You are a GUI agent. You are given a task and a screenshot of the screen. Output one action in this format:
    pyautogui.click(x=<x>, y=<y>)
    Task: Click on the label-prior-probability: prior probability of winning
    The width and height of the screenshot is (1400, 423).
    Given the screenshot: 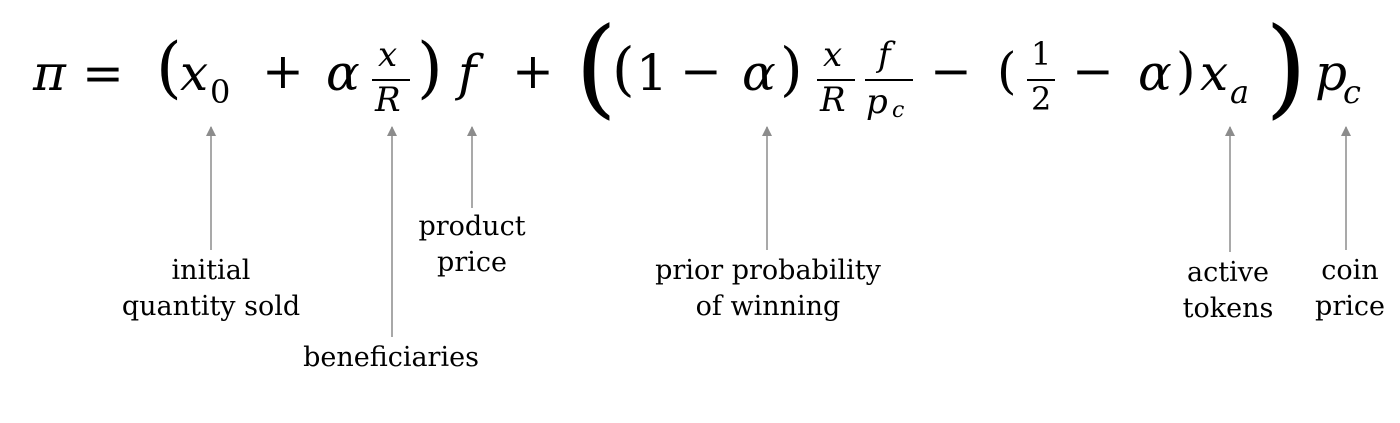 What is the action you would take?
    pyautogui.click(x=768, y=289)
    